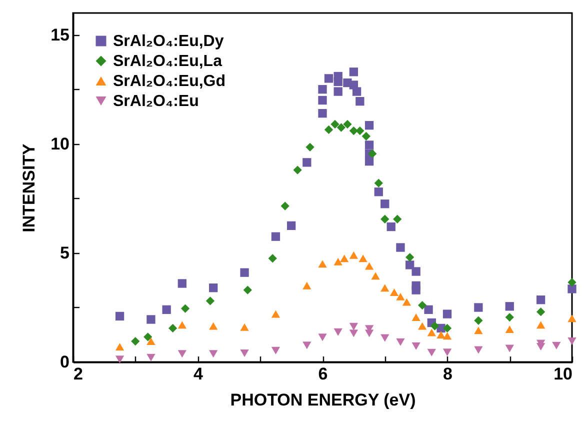 The height and width of the screenshot is (427, 585). What do you see at coordinates (60, 34) in the screenshot?
I see `y-tick-label: 15` at bounding box center [60, 34].